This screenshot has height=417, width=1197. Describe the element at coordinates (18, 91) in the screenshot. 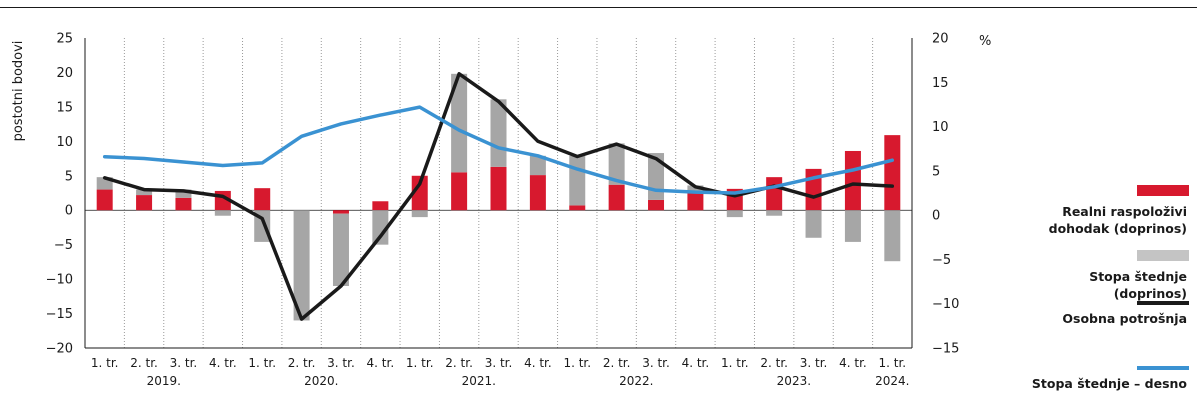

I see `y-axis-left-label: postotni bodovi` at that location.